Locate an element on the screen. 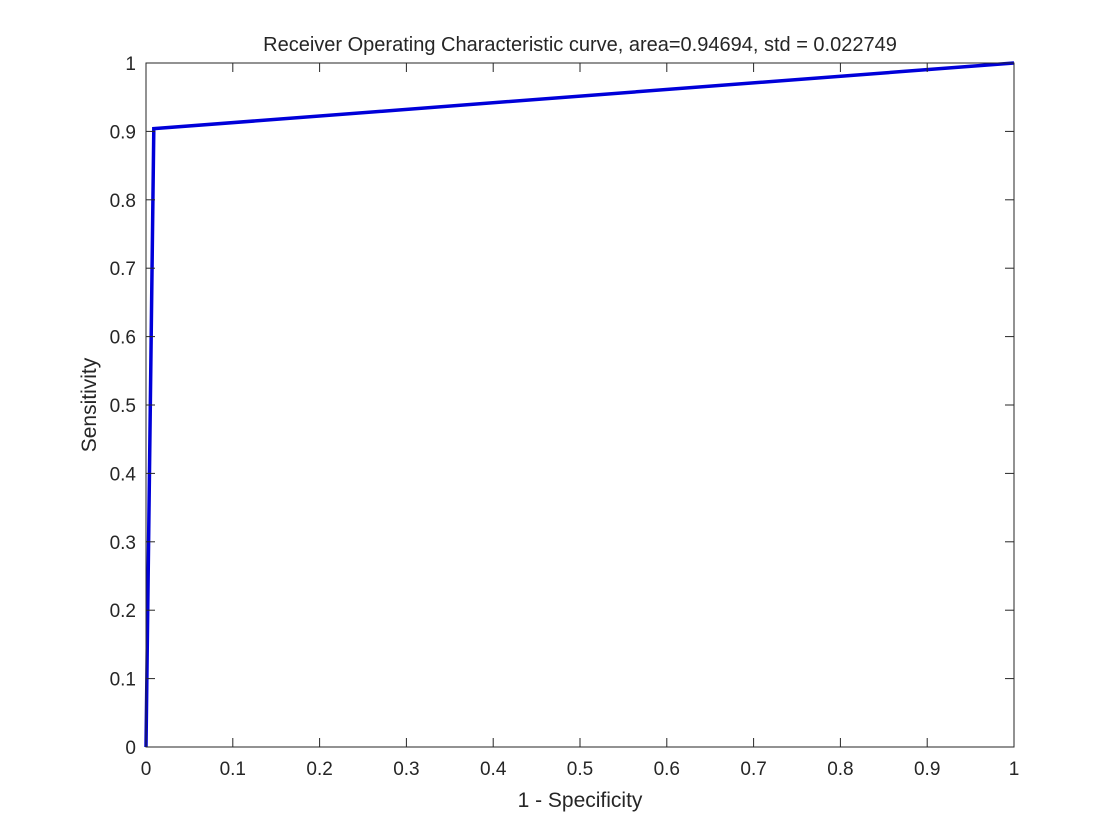  y-tick-label: 0.8 is located at coordinates (123, 201).